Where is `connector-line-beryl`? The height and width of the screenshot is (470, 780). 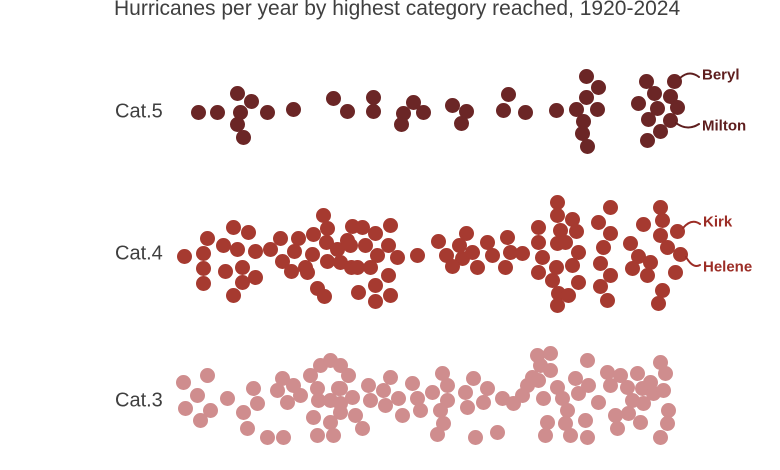 connector-line-beryl is located at coordinates (689, 75).